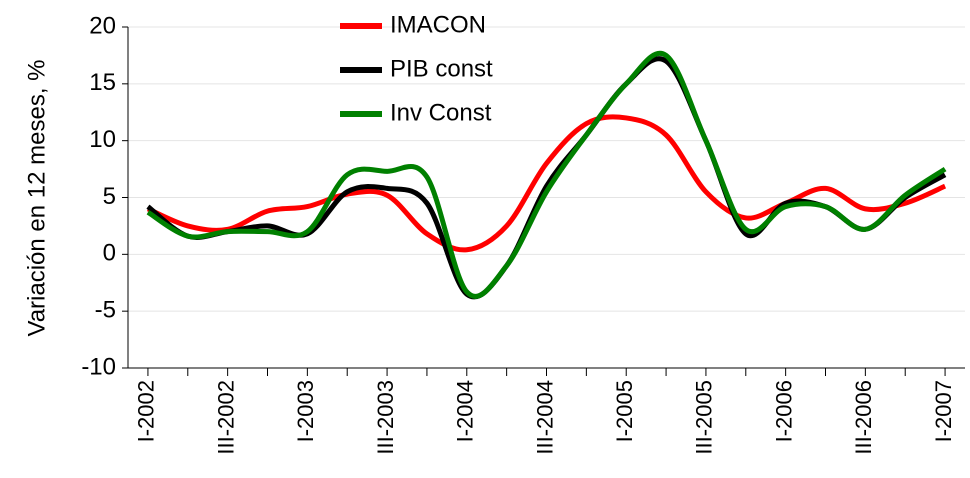 Image resolution: width=970 pixels, height=478 pixels. What do you see at coordinates (225, 417) in the screenshot?
I see `x-tick-label: III-2002` at bounding box center [225, 417].